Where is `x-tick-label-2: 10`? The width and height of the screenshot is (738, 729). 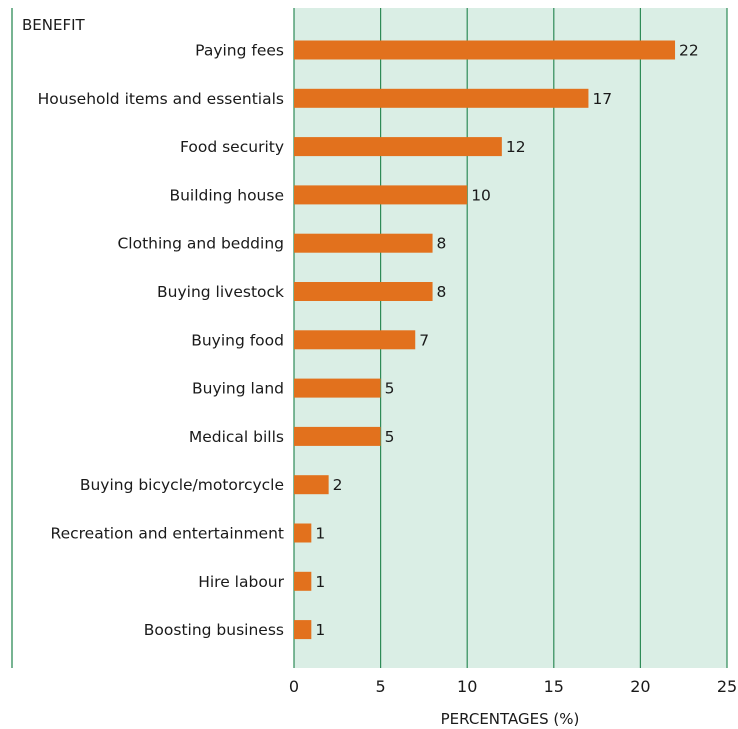 x-tick-label-2: 10 is located at coordinates (467, 686).